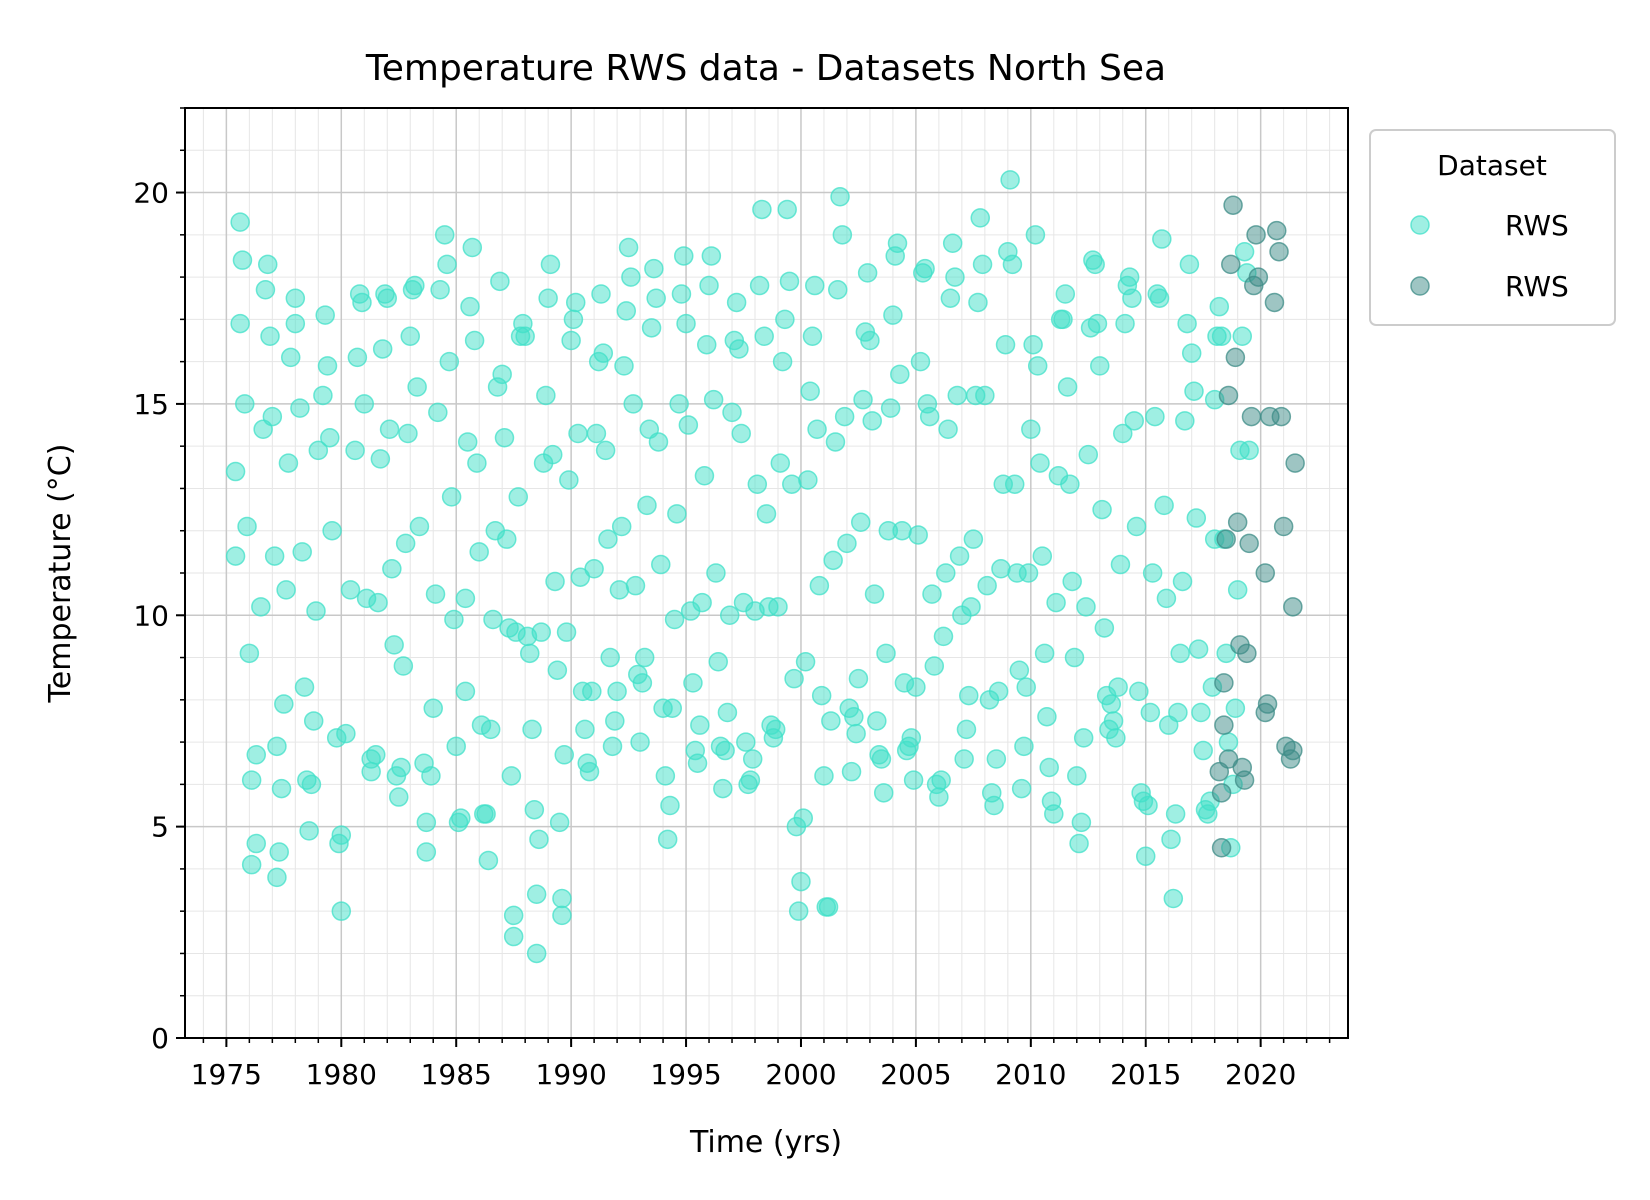 The width and height of the screenshot is (1650, 1200). What do you see at coordinates (160, 1038) in the screenshot?
I see `y-tick-label: 0` at bounding box center [160, 1038].